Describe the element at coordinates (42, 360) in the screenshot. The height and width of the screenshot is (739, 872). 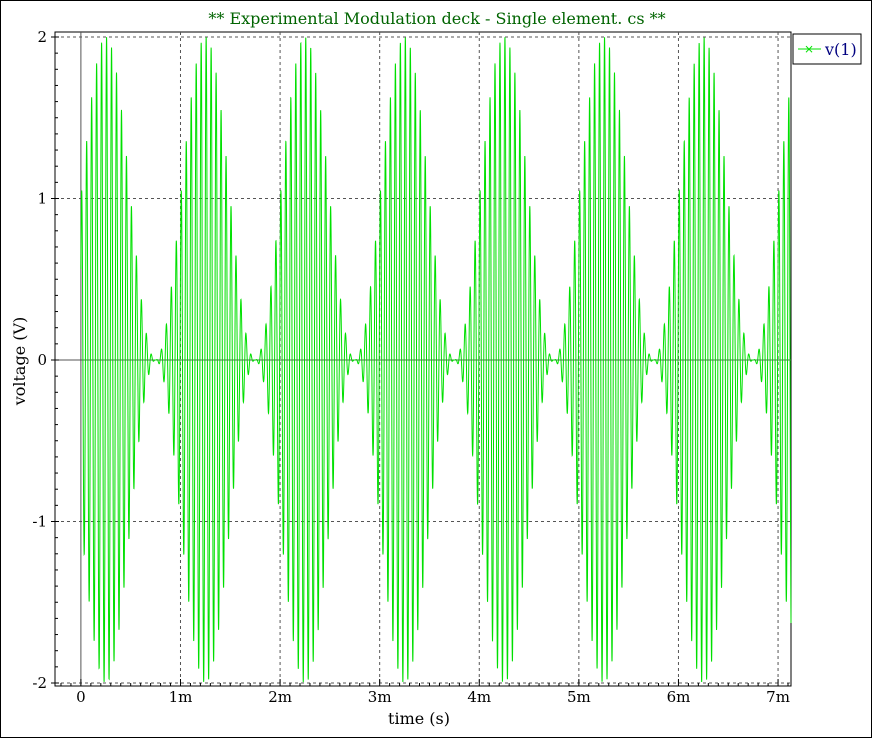
I see `y-tick-label: 0` at that location.